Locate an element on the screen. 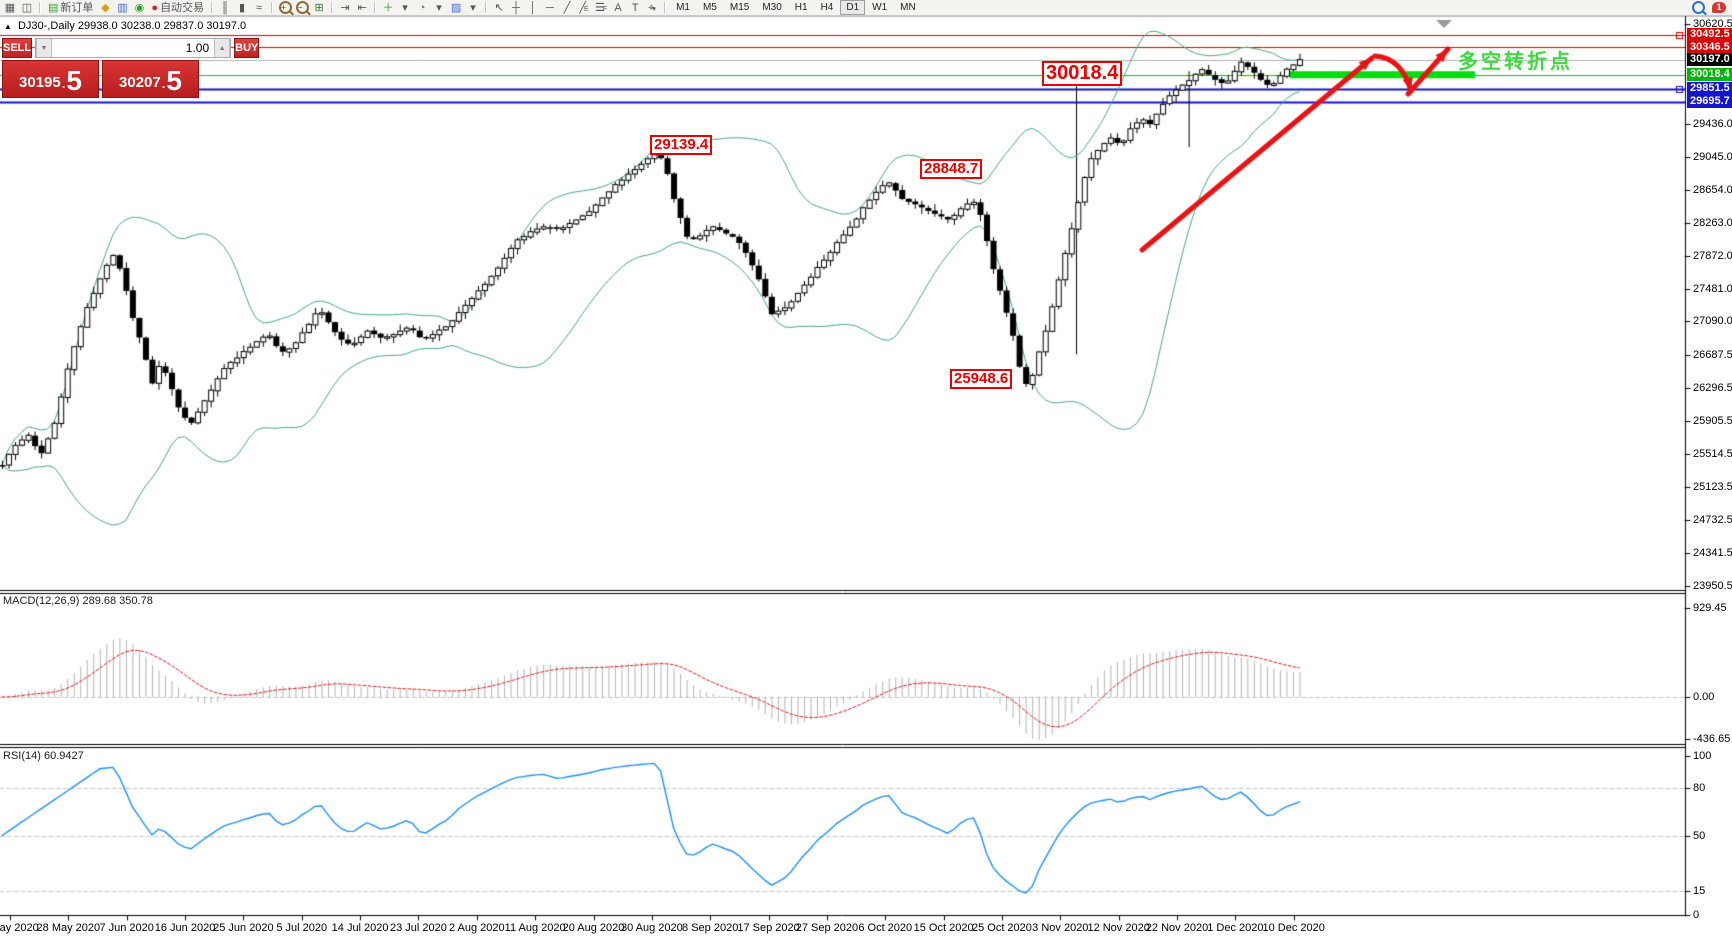 The image size is (1732, 942). indicators-icon: ＋ is located at coordinates (388, 7).